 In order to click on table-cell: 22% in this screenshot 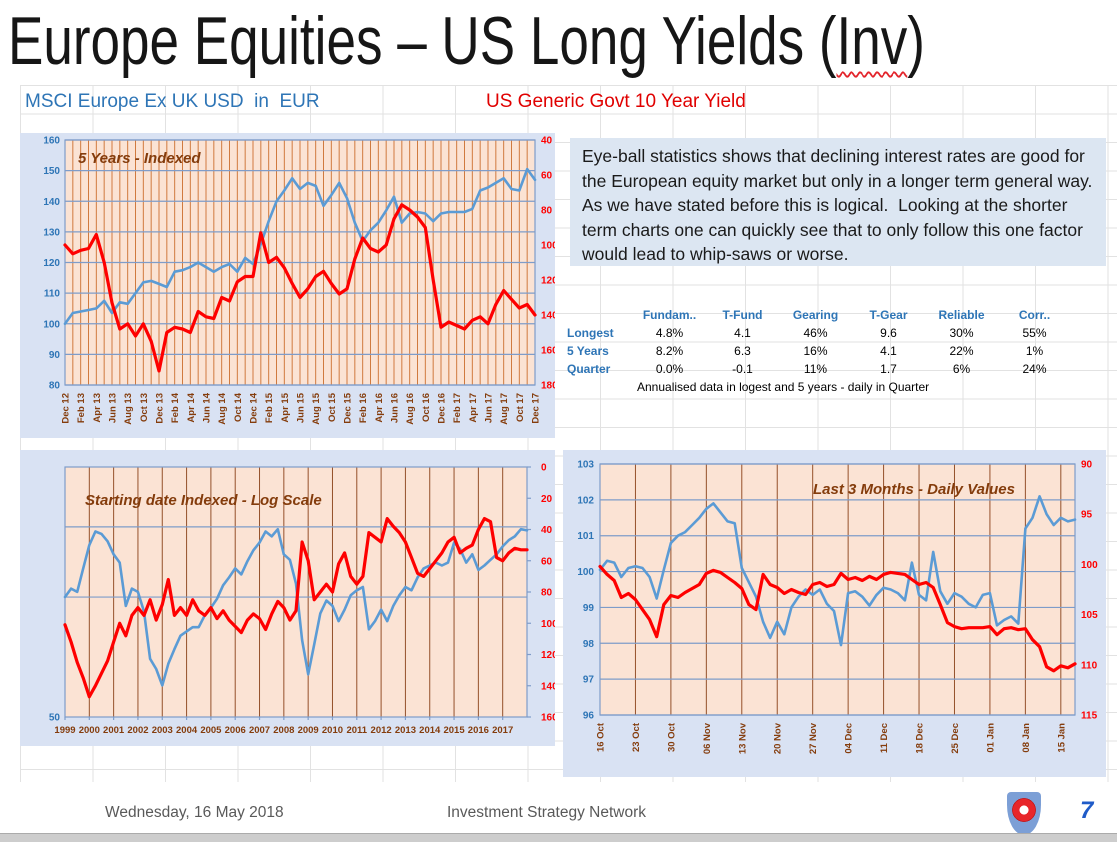, I will do `click(961, 351)`.